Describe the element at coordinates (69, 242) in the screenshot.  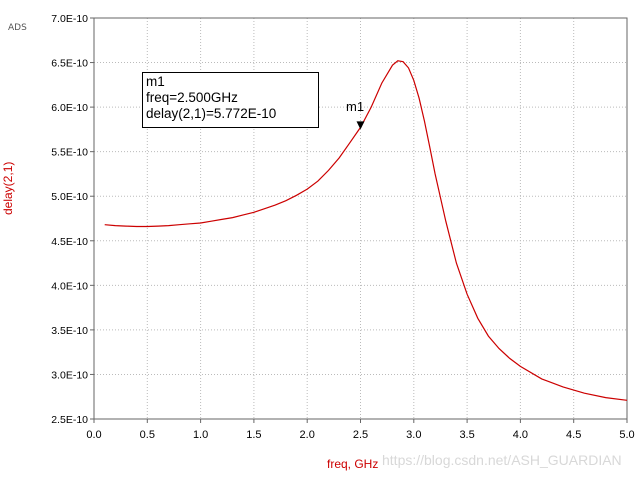
I see `y-tick-label: 4.5E-10` at that location.